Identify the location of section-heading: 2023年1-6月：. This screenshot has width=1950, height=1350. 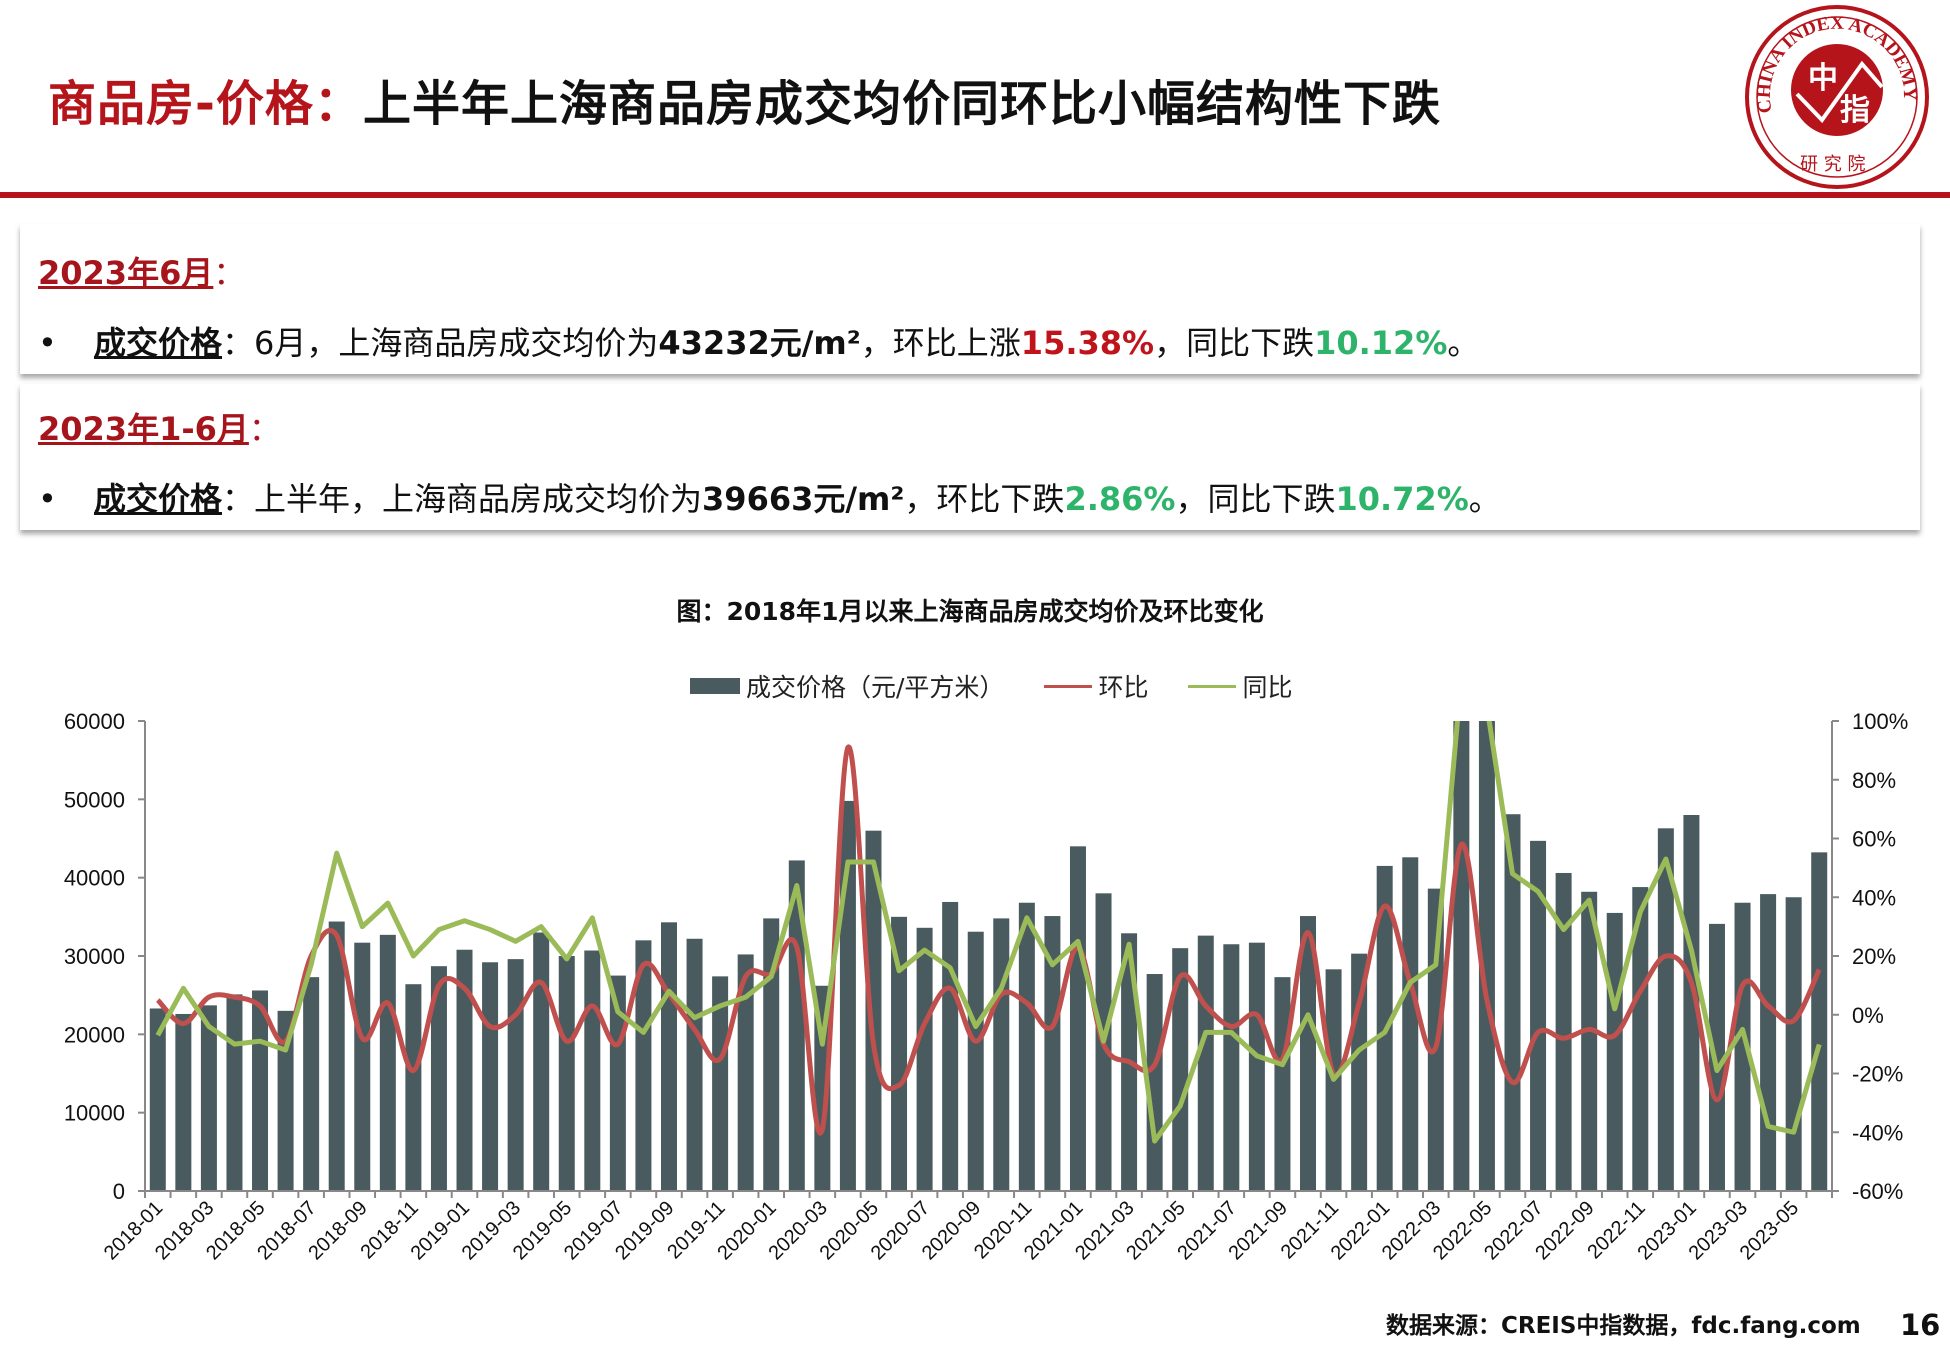
(159, 427).